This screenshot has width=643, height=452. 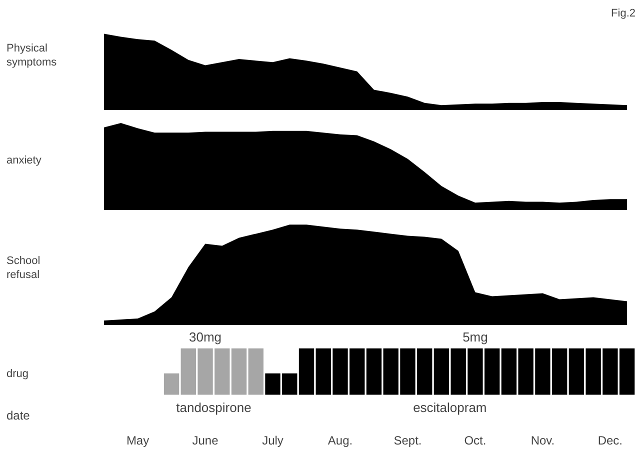 I want to click on y-axis-title: drug, so click(x=17, y=374).